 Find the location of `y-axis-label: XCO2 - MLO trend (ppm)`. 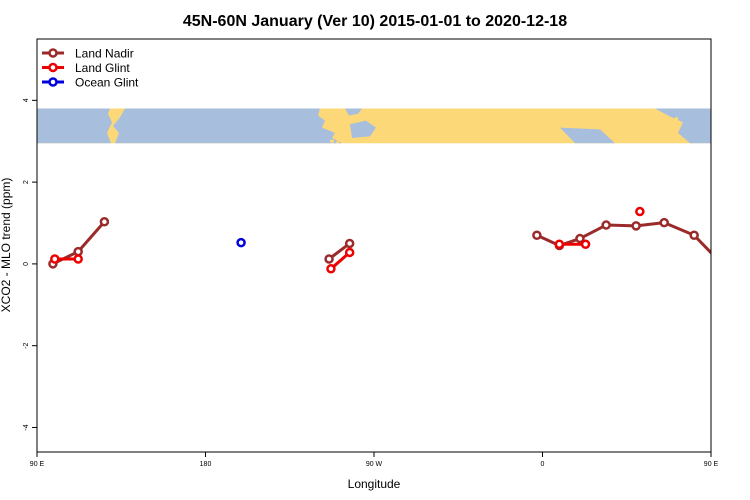

y-axis-label: XCO2 - MLO trend (ppm) is located at coordinates (6, 245).